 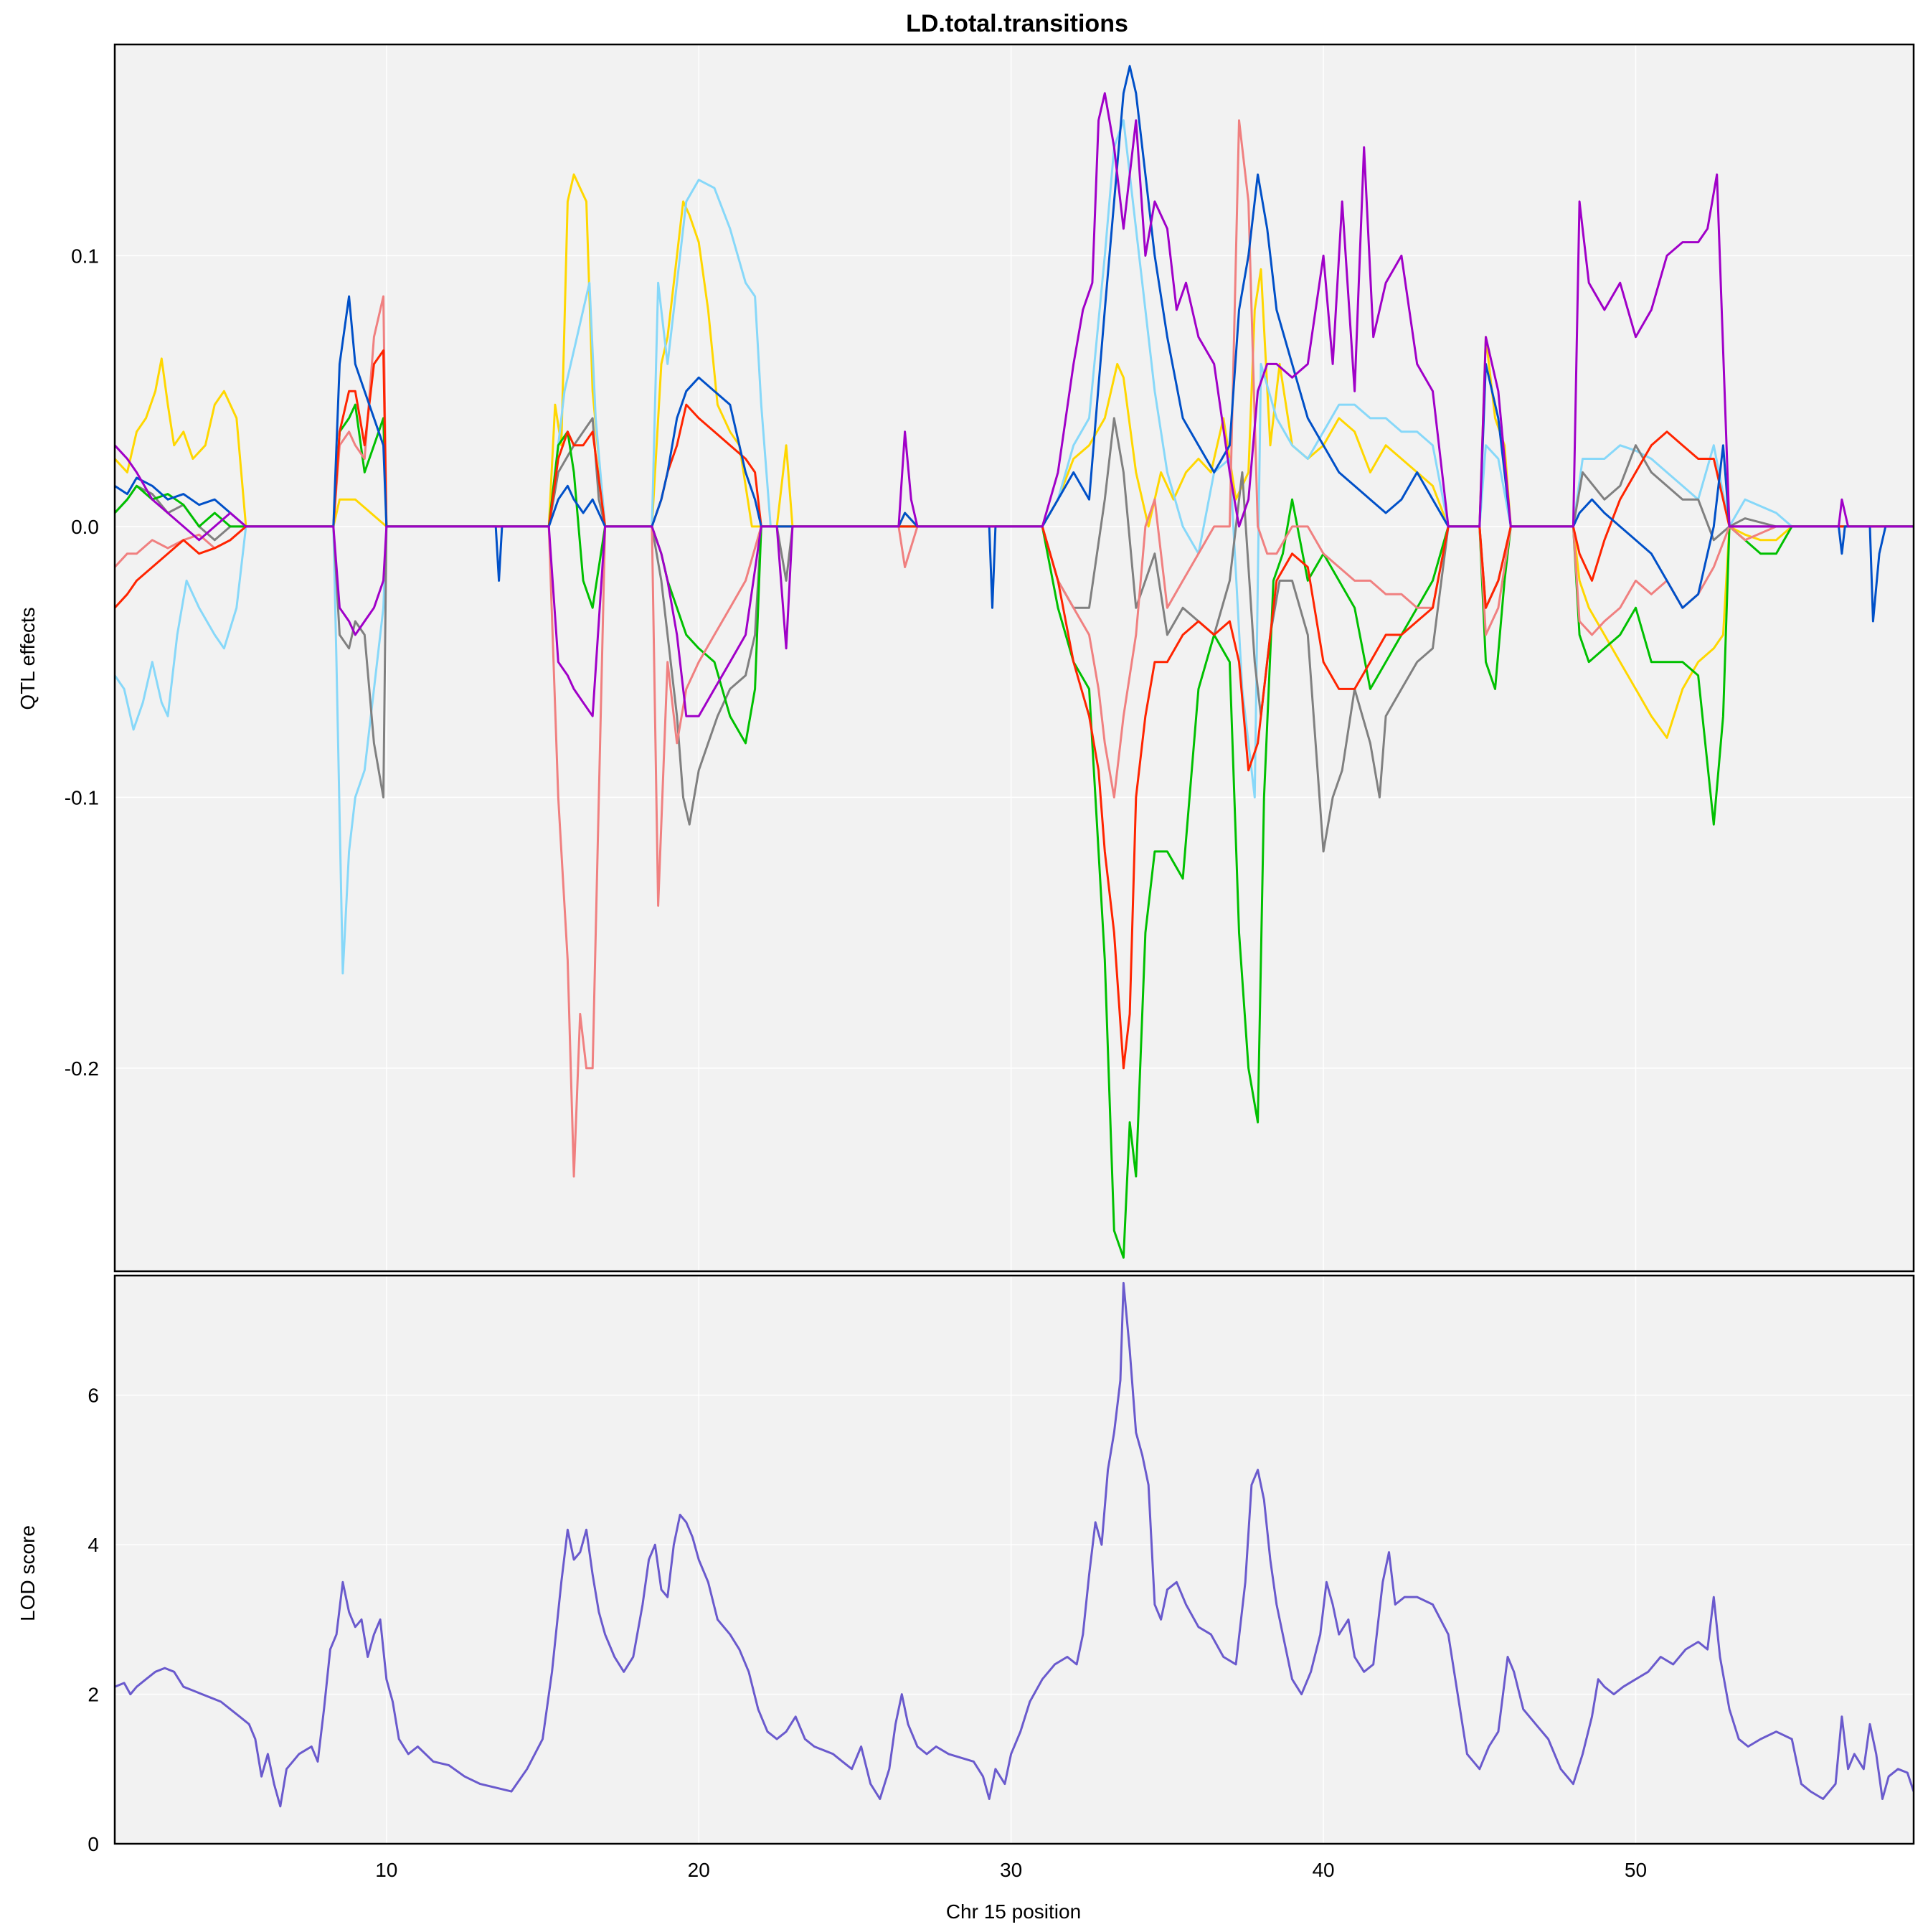 What do you see at coordinates (93, 1844) in the screenshot?
I see `y-tick-label: 0` at bounding box center [93, 1844].